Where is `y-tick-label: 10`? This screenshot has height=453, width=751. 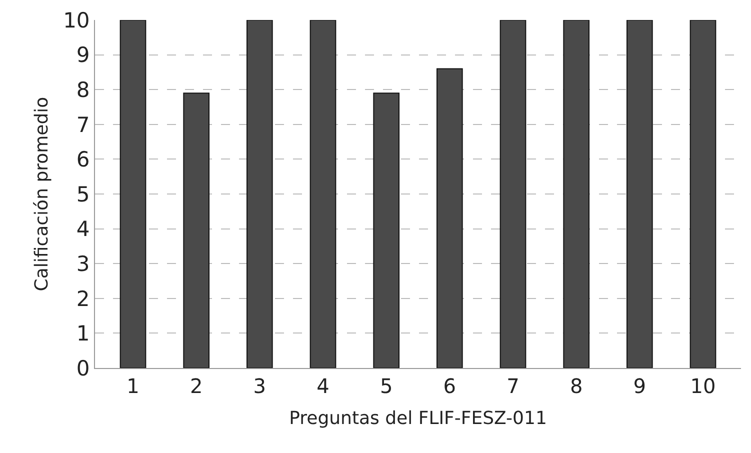
y-tick-label: 10 is located at coordinates (76, 20).